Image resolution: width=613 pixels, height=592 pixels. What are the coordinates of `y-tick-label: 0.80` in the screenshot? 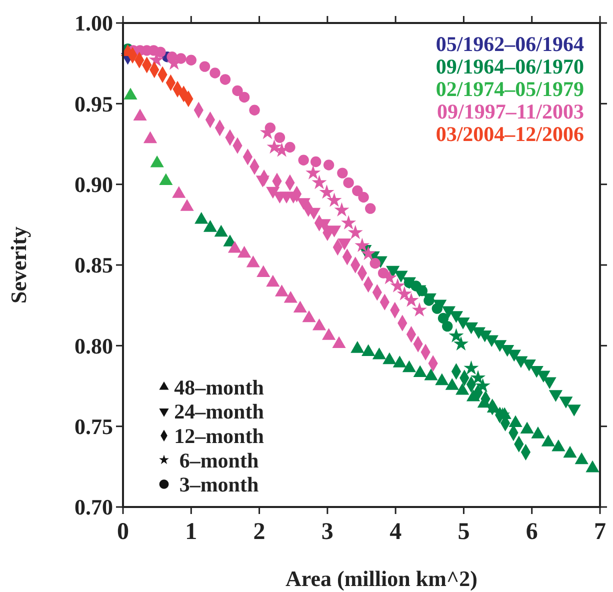 It's located at (93, 345).